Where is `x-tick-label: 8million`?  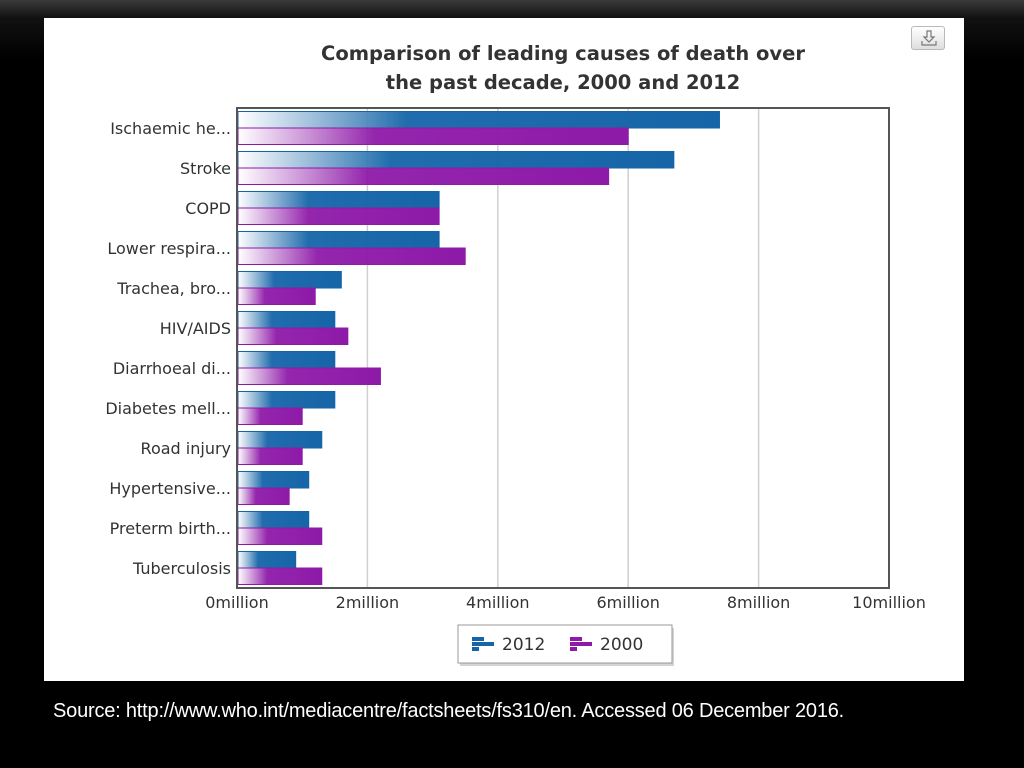 x-tick-label: 8million is located at coordinates (758, 602).